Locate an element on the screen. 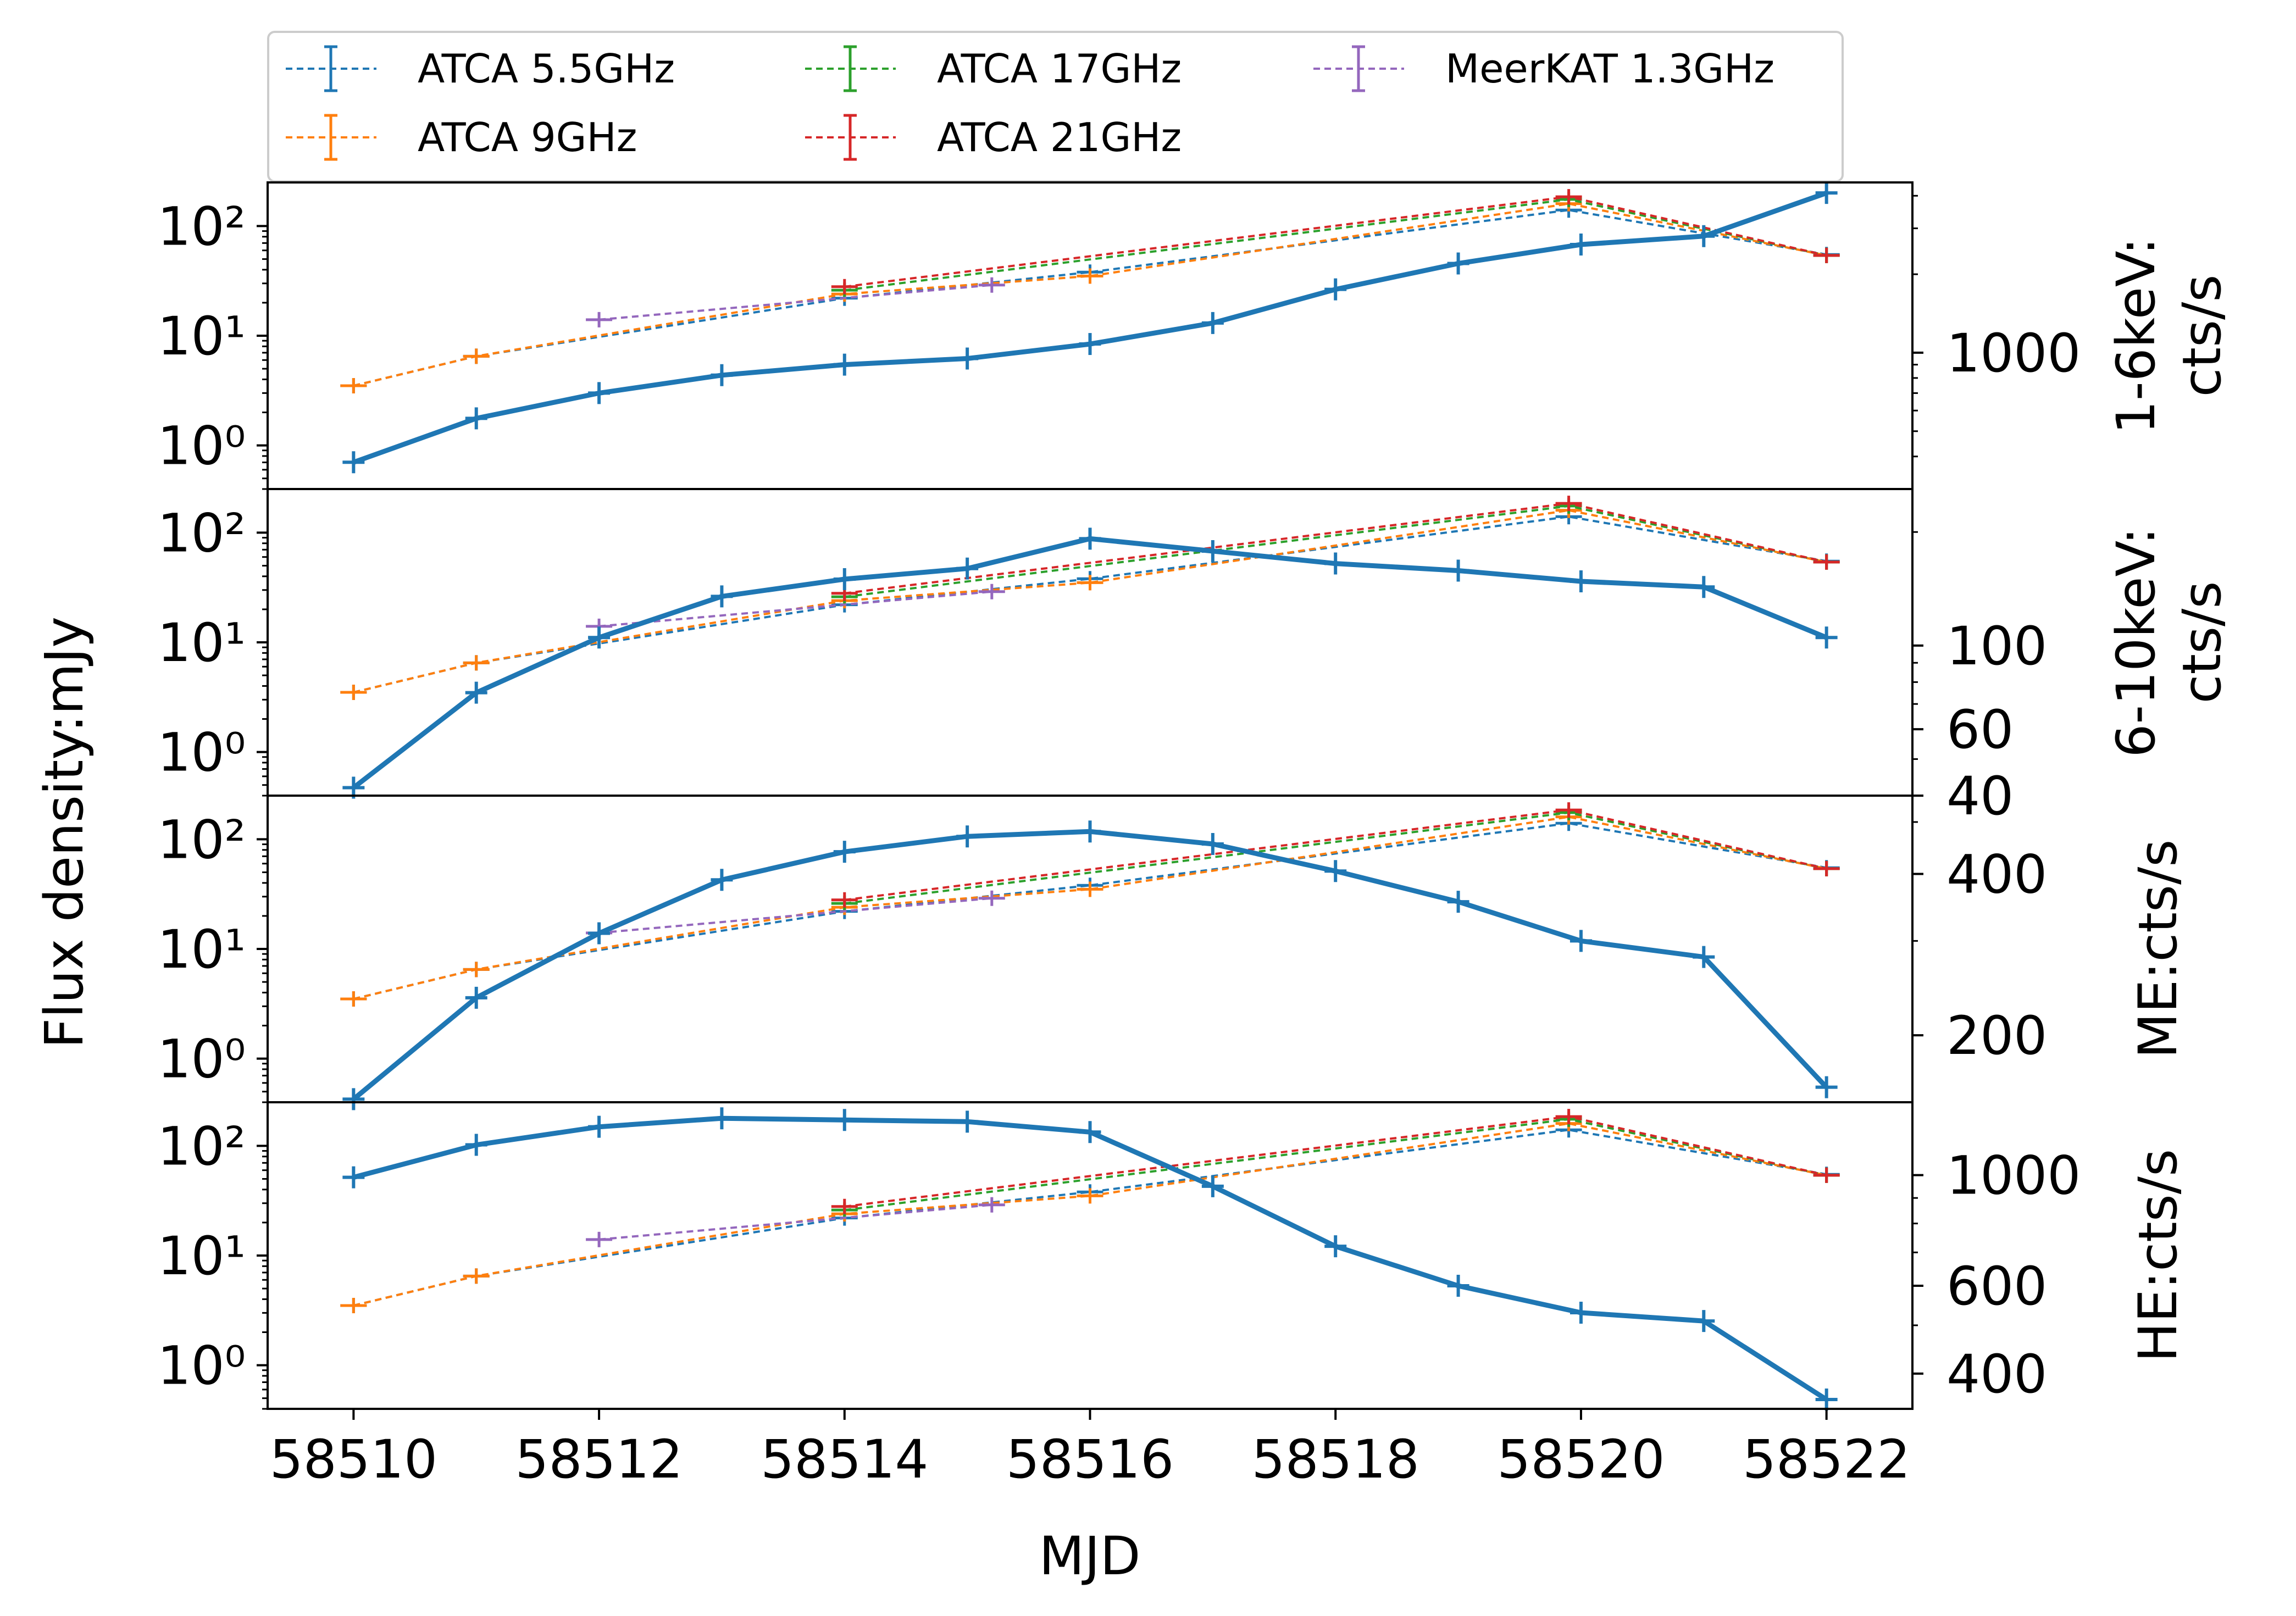 This screenshot has height=1616, width=2296. legend-entry: ATCA 21GHz is located at coordinates (993, 137).